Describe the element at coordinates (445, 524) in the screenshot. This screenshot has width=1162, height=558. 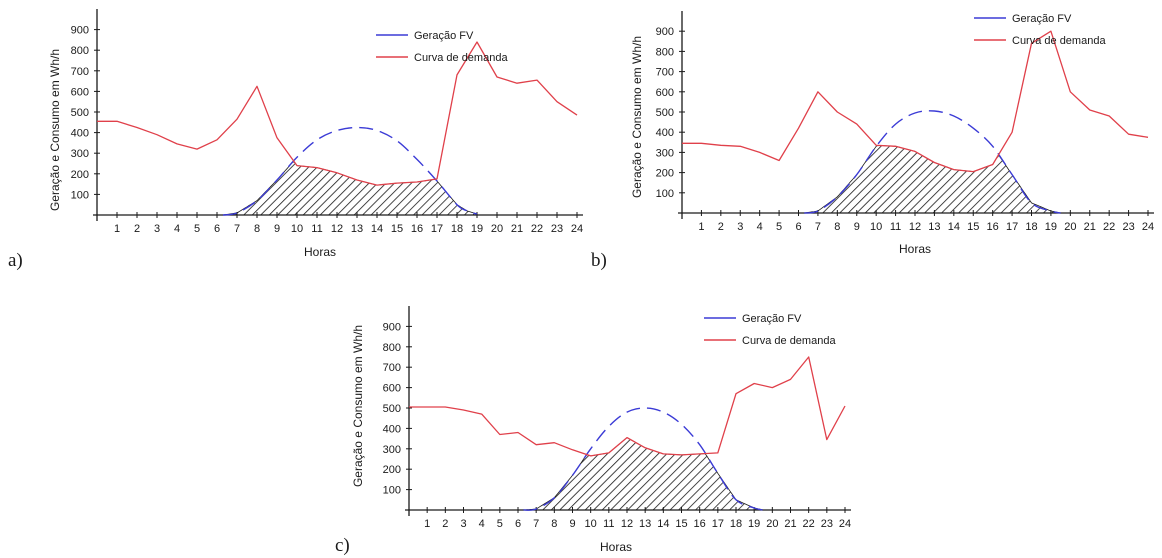
I see `x-tick-label: 2` at that location.